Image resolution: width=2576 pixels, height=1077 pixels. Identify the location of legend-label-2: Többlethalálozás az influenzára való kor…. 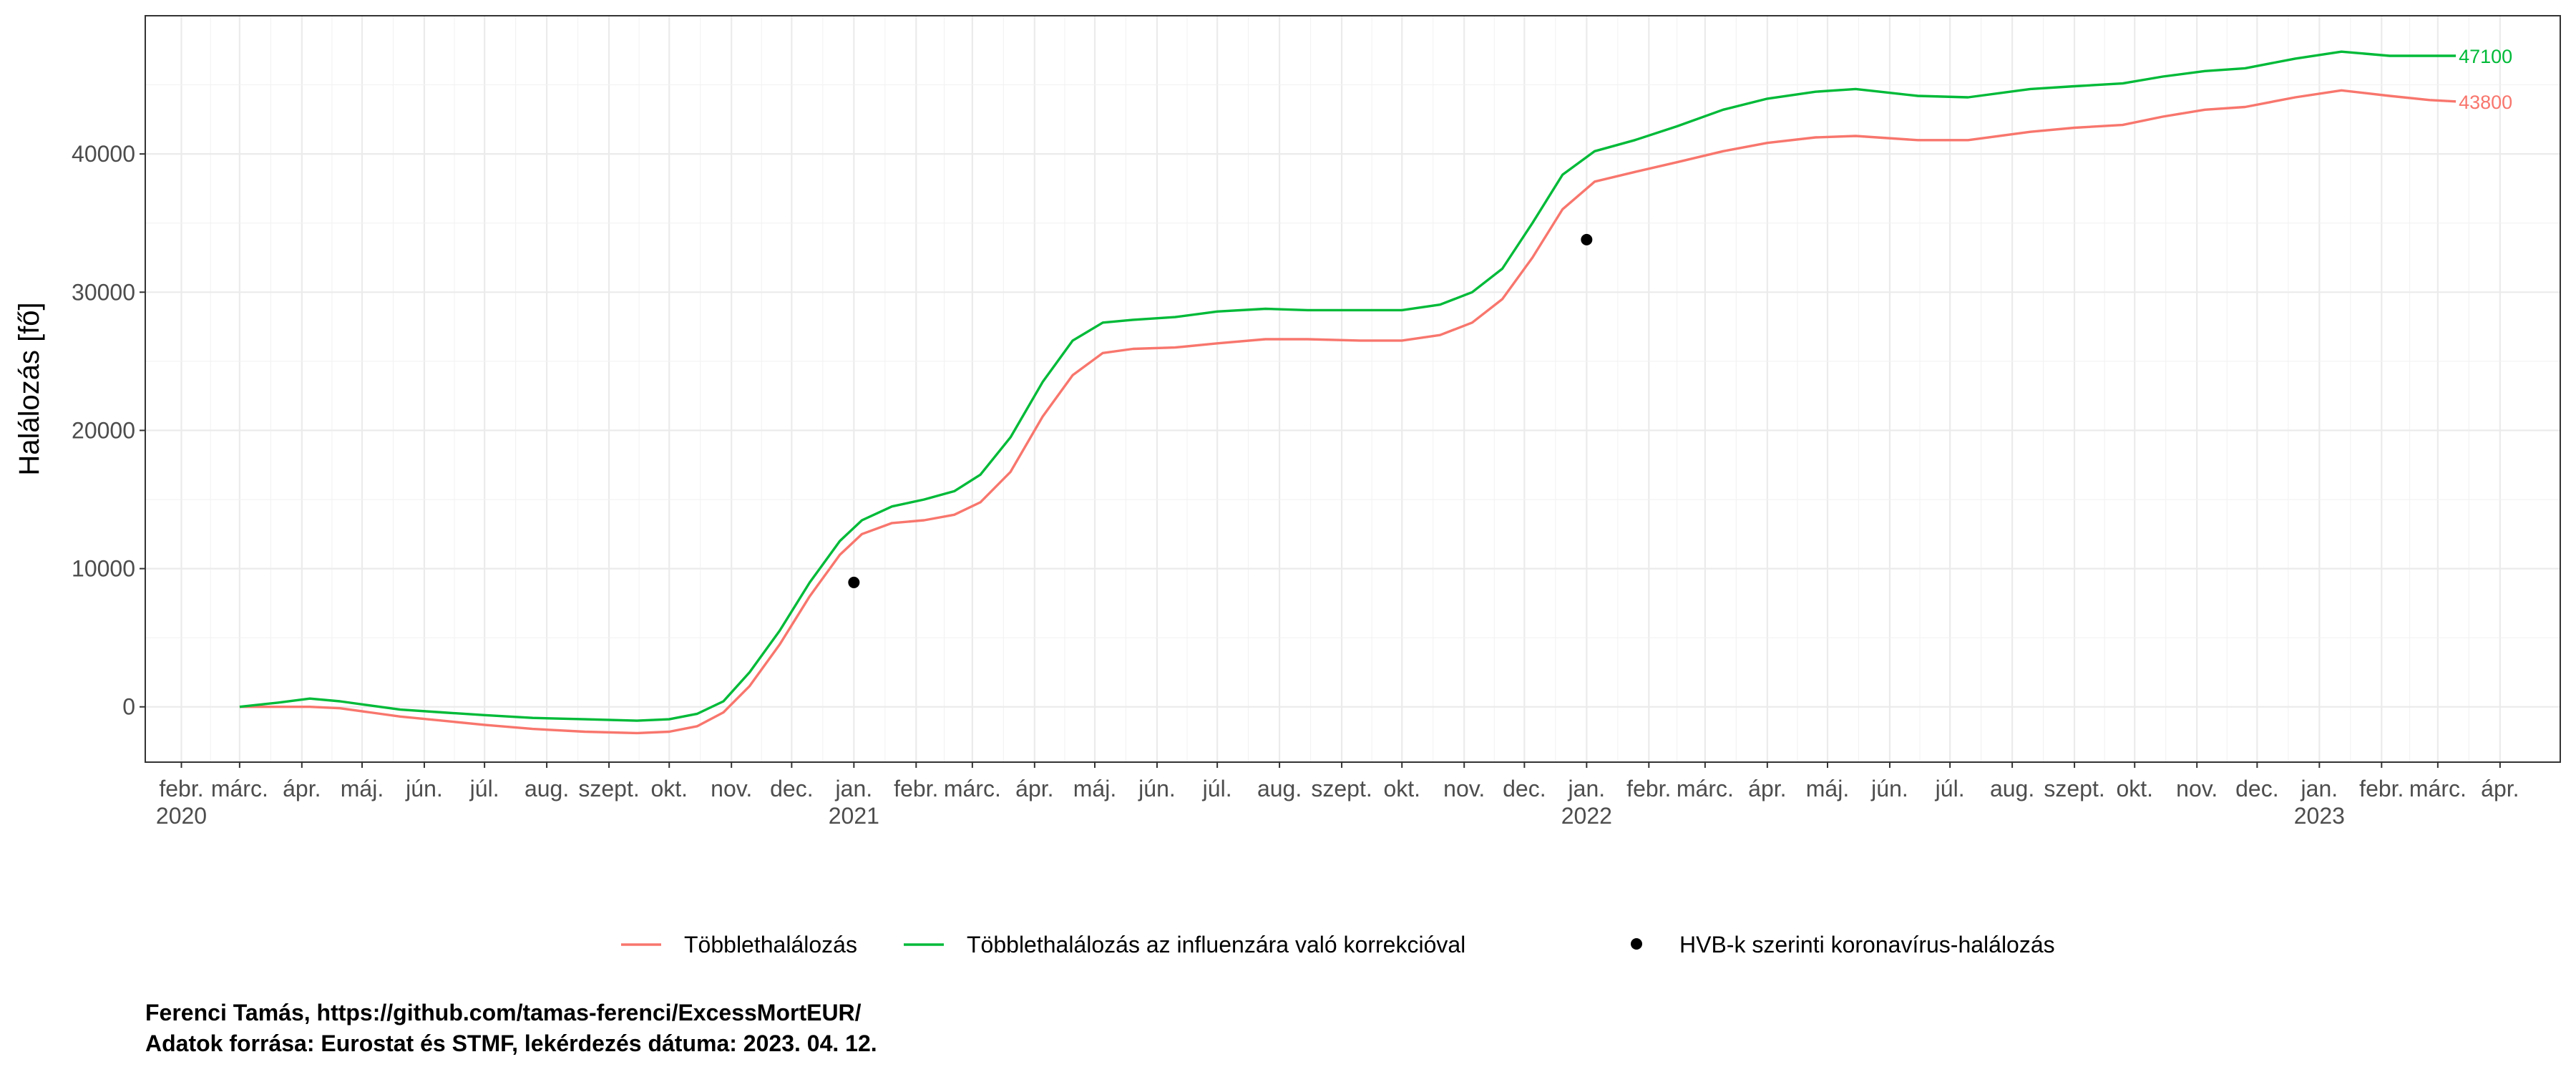
(1216, 945).